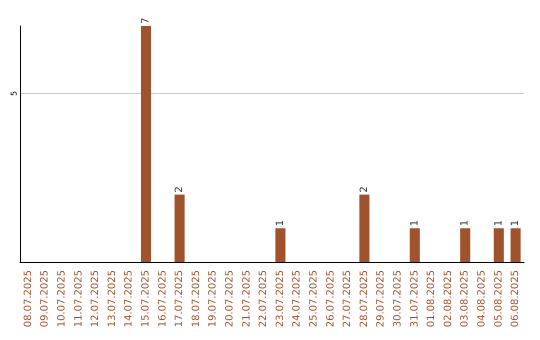  I want to click on x-tick-label: 01.08.2025, so click(432, 299).